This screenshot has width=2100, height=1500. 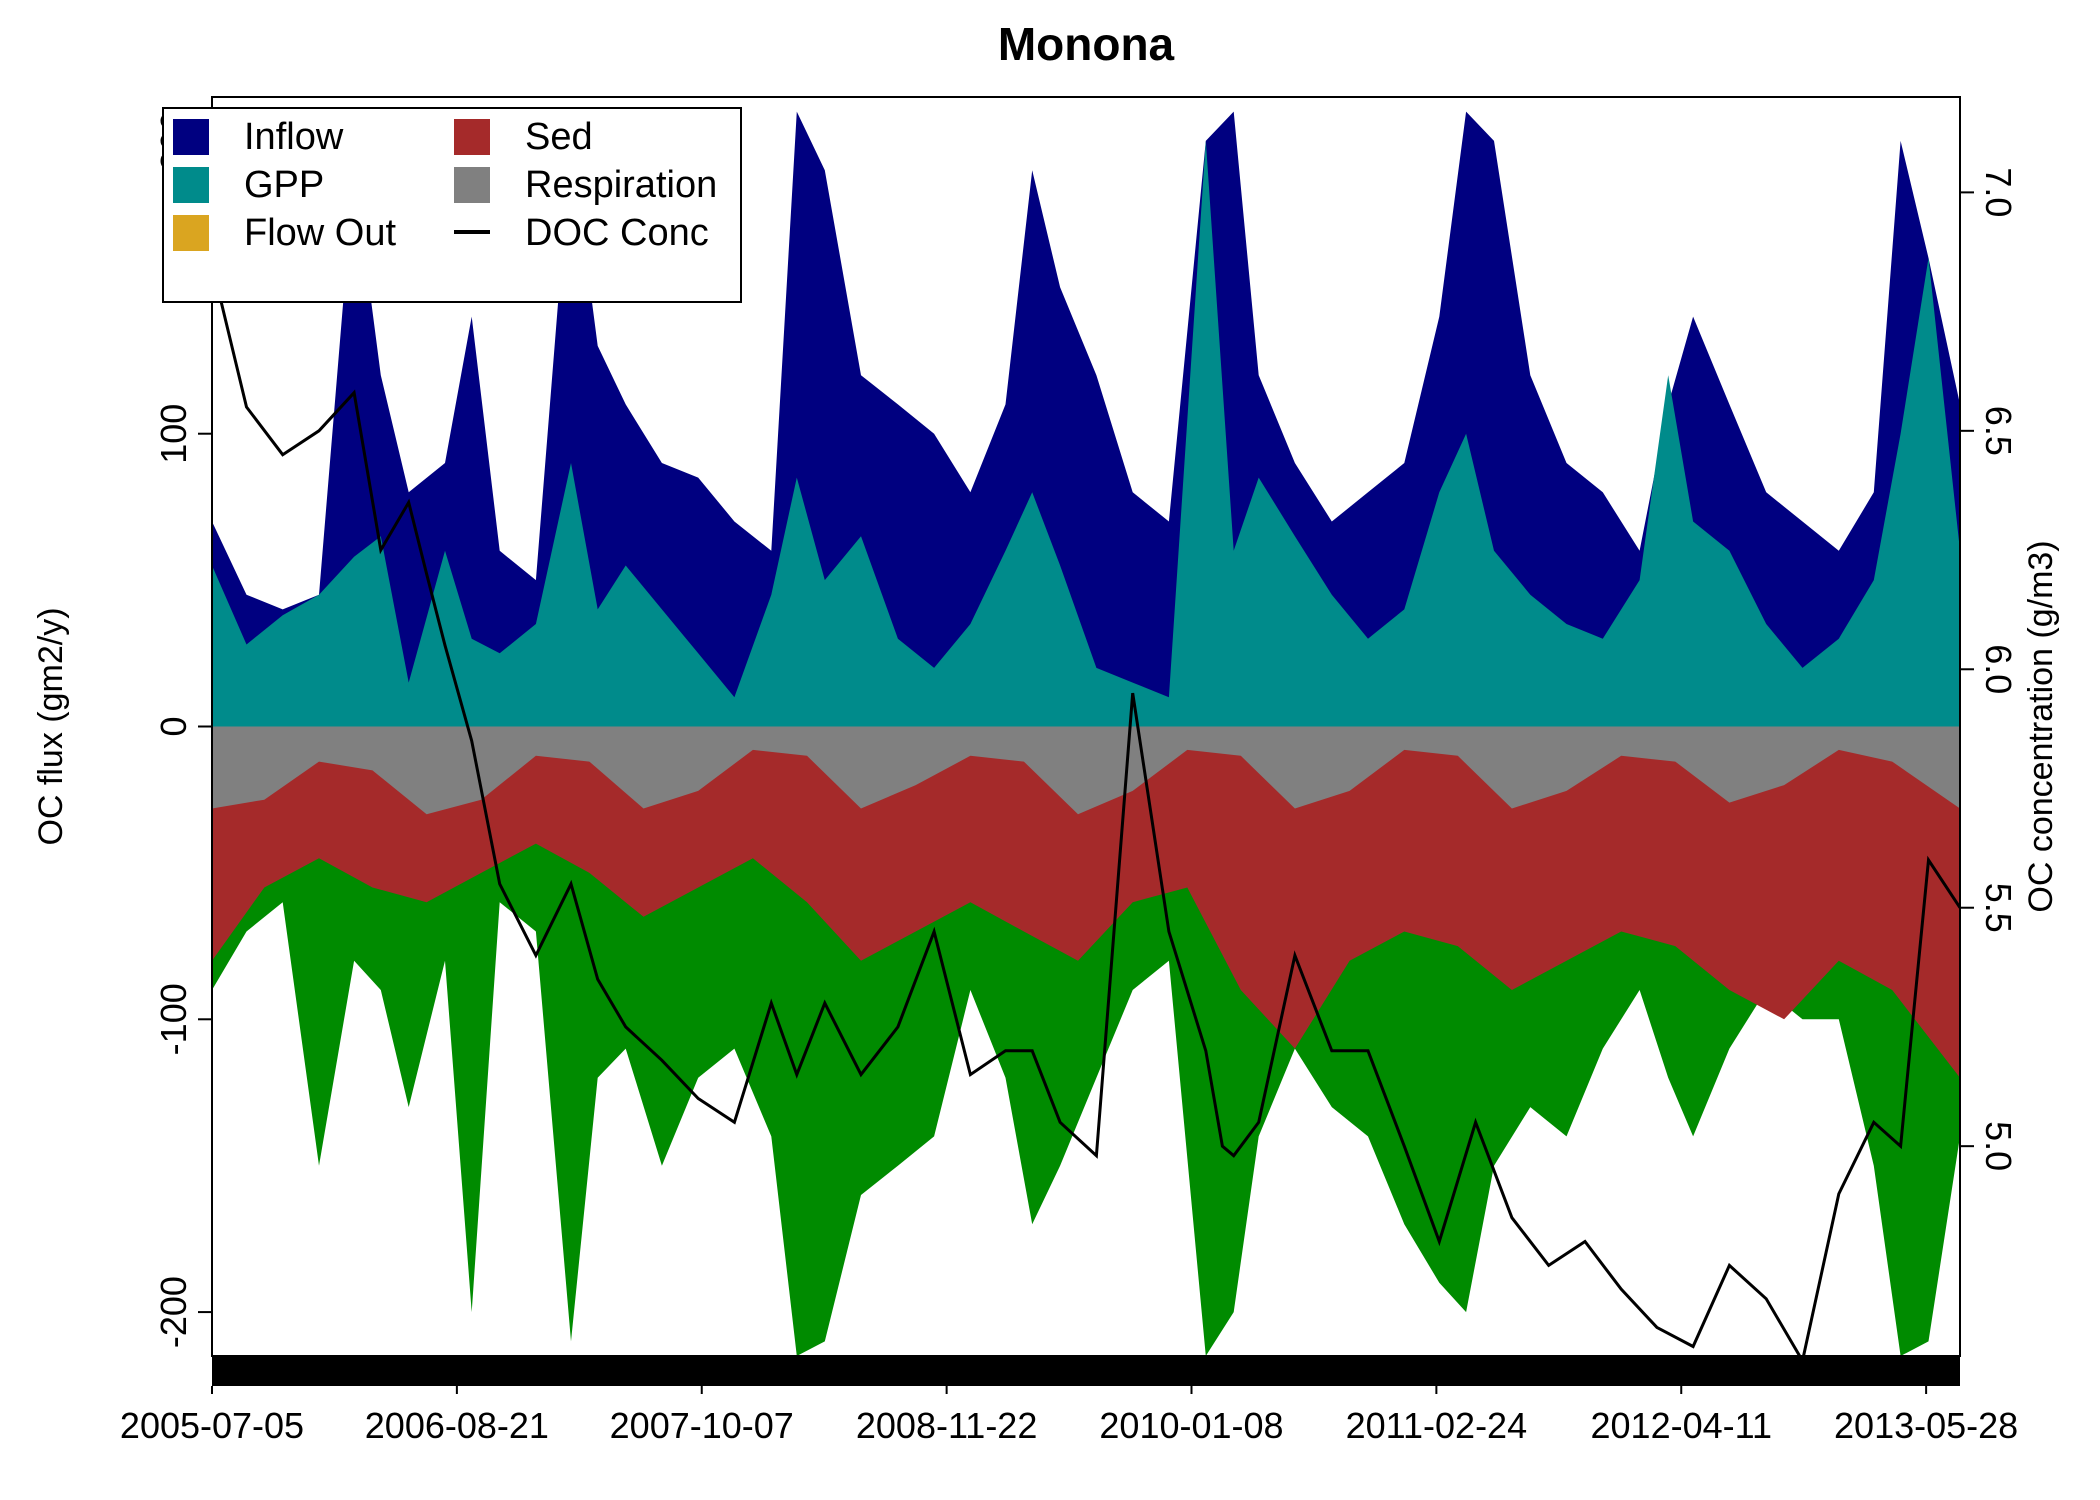 What do you see at coordinates (702, 1425) in the screenshot?
I see `x-tick-label: 2007-10-07` at bounding box center [702, 1425].